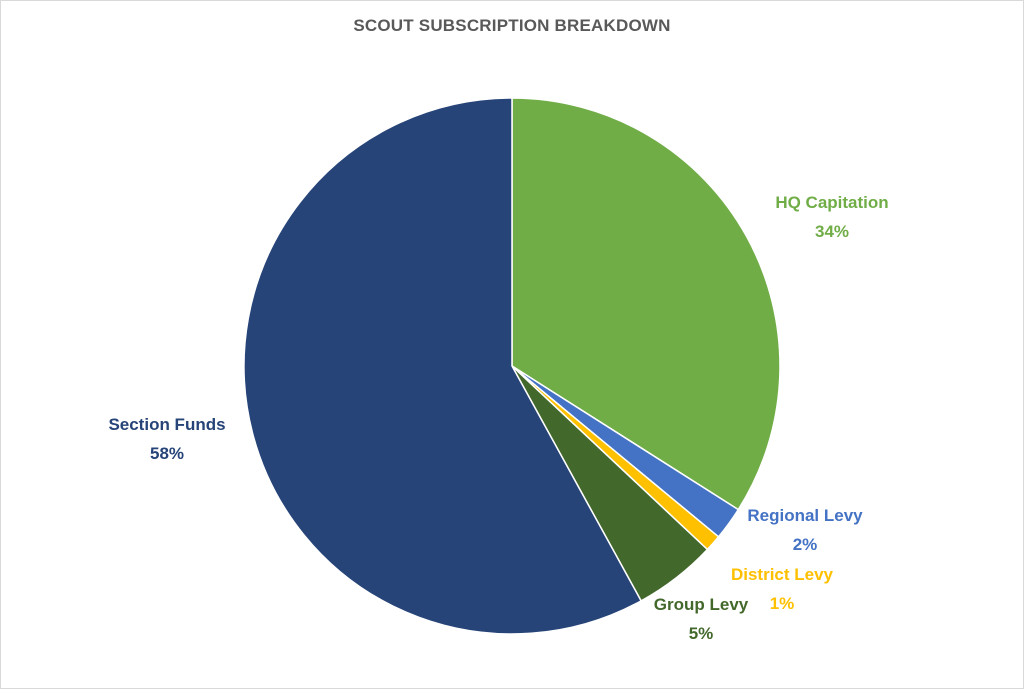  I want to click on slice-label-name: Regional Levy, so click(805, 515).